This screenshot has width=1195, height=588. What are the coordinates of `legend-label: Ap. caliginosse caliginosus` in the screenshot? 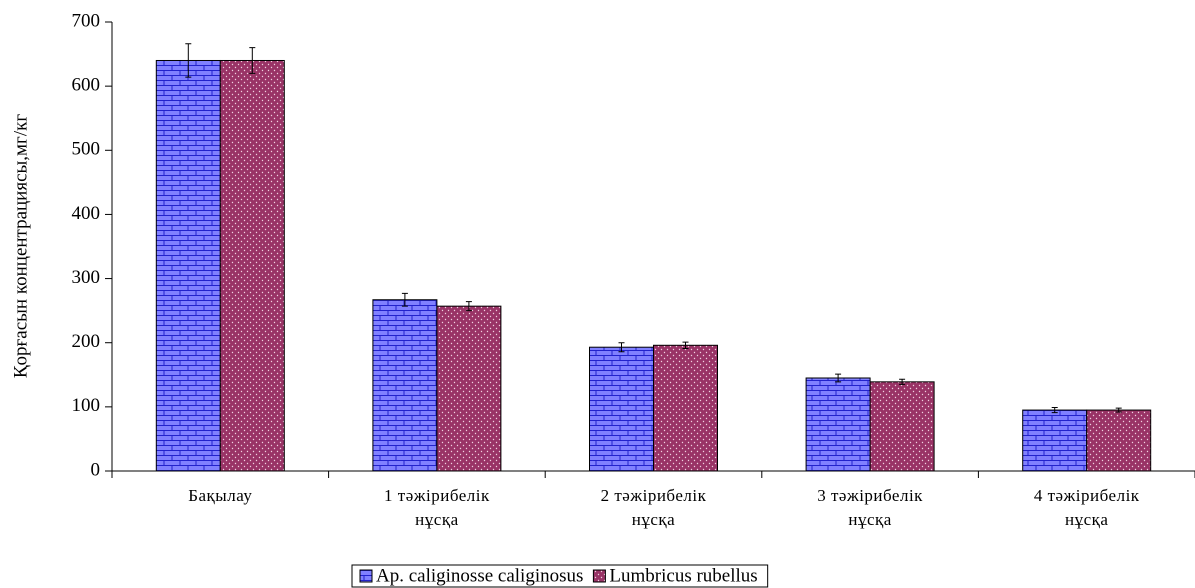 It's located at (479, 575).